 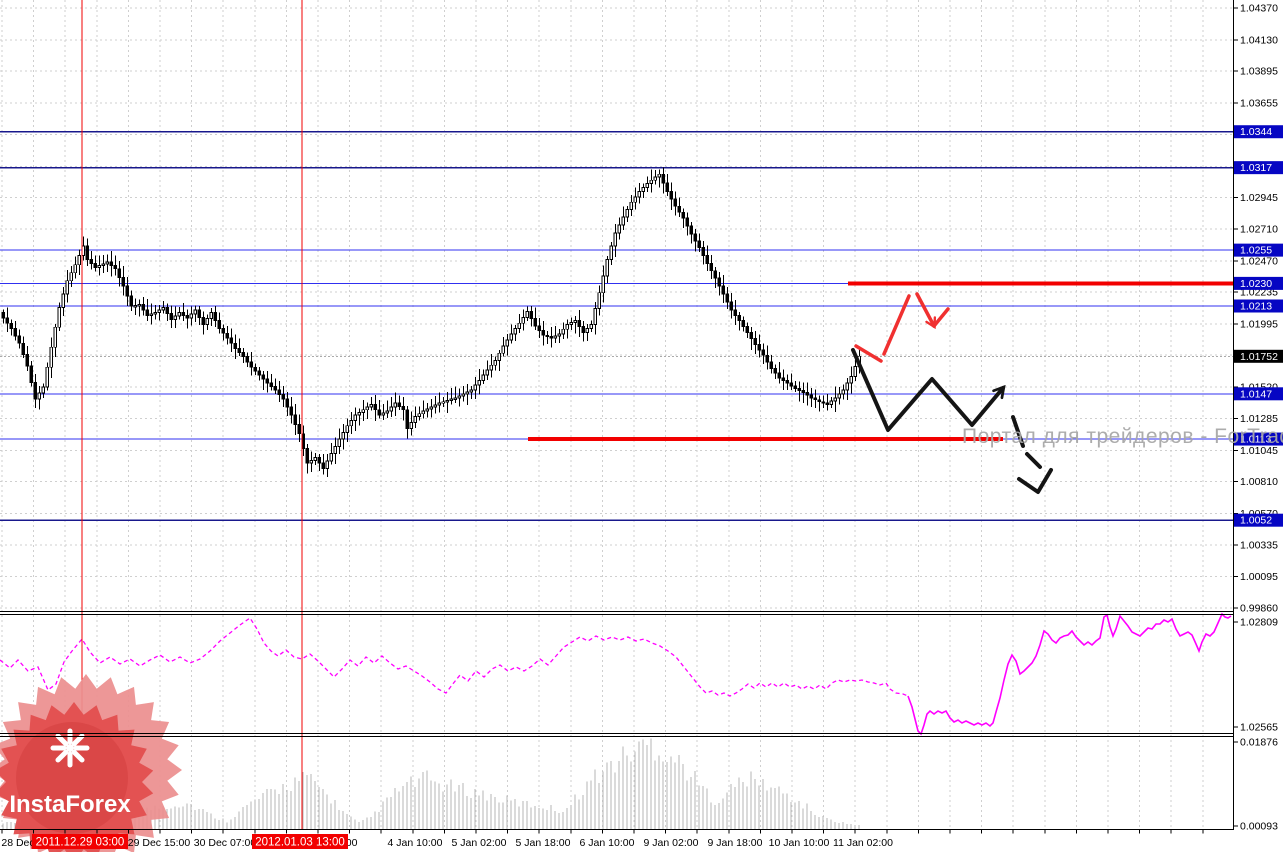 What do you see at coordinates (616, 674) in the screenshot?
I see `indicator-line` at bounding box center [616, 674].